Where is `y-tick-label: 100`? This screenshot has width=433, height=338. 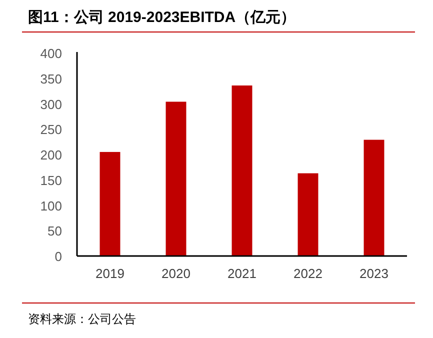 y-tick-label: 100 is located at coordinates (51, 206).